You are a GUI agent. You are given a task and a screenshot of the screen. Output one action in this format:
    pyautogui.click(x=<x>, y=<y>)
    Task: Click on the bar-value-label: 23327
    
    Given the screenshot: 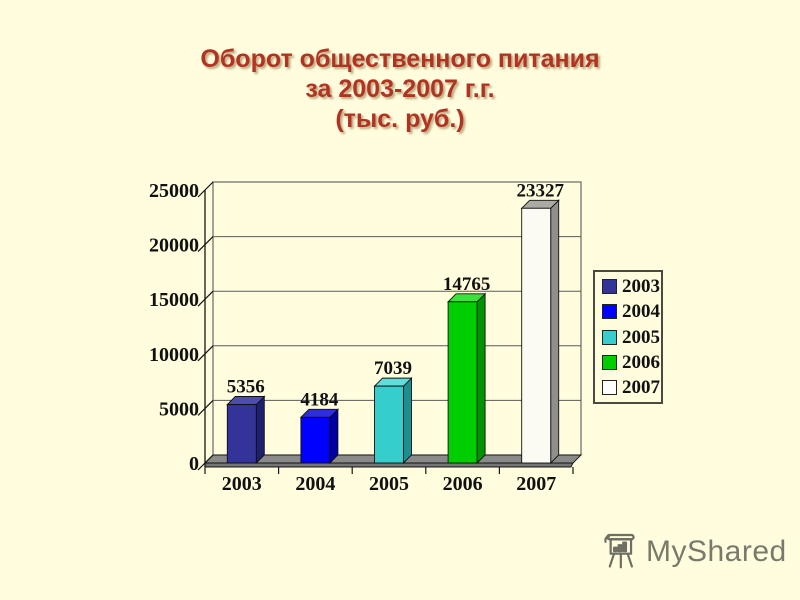 What is the action you would take?
    pyautogui.click(x=540, y=190)
    